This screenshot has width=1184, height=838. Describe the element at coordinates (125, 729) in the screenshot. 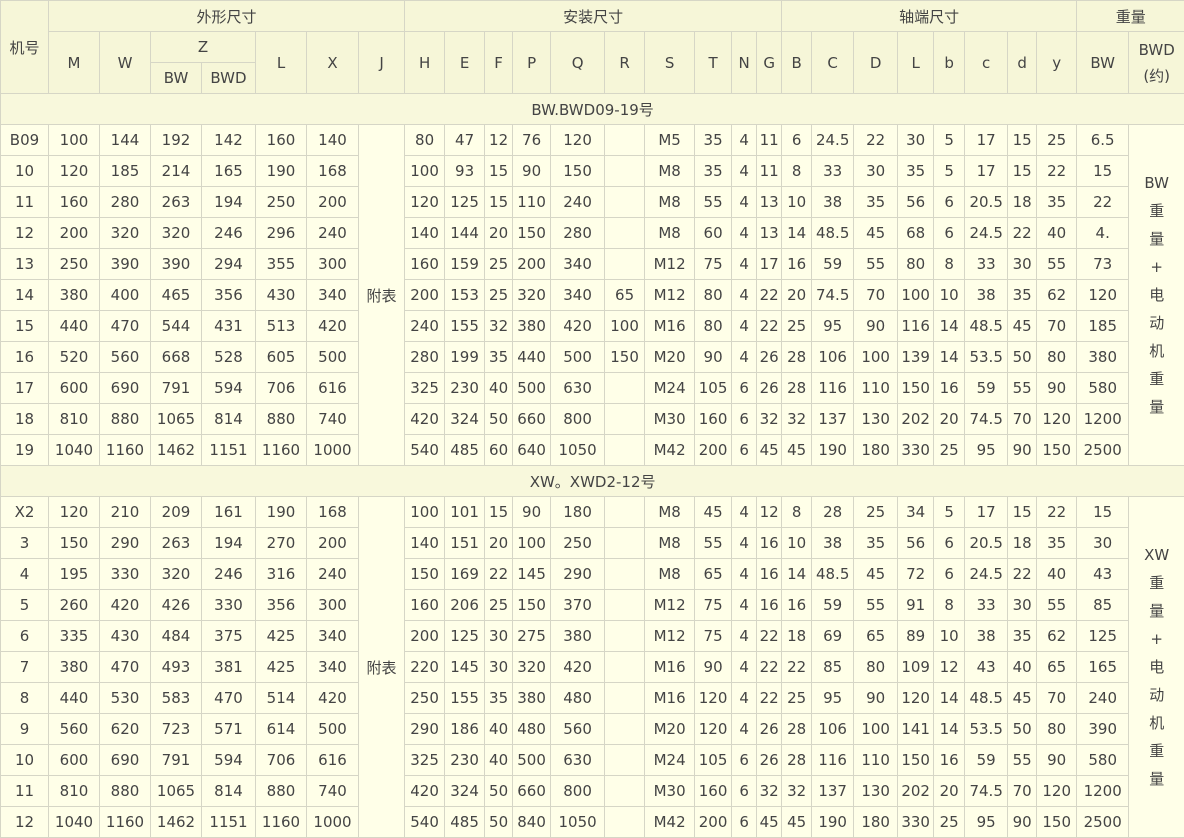

I see `cell: 620` at that location.